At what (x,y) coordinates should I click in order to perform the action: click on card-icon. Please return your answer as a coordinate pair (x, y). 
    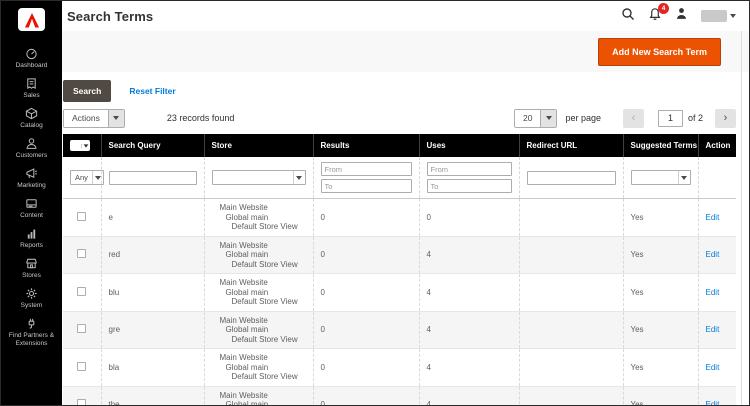
    Looking at the image, I should click on (31, 203).